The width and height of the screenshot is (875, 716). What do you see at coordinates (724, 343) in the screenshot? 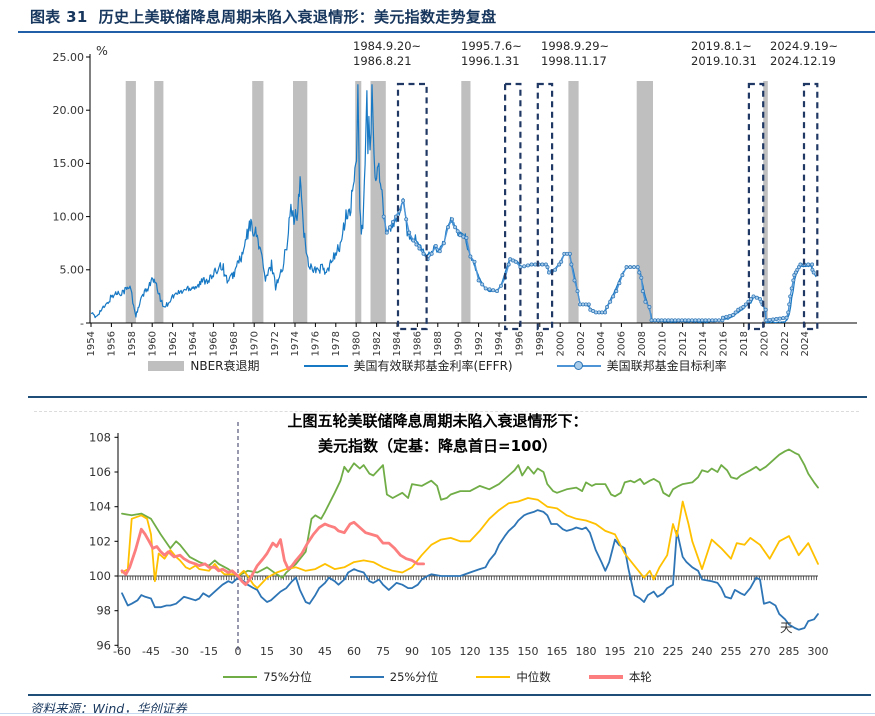
I see `svg-text: 2016` at bounding box center [724, 343].